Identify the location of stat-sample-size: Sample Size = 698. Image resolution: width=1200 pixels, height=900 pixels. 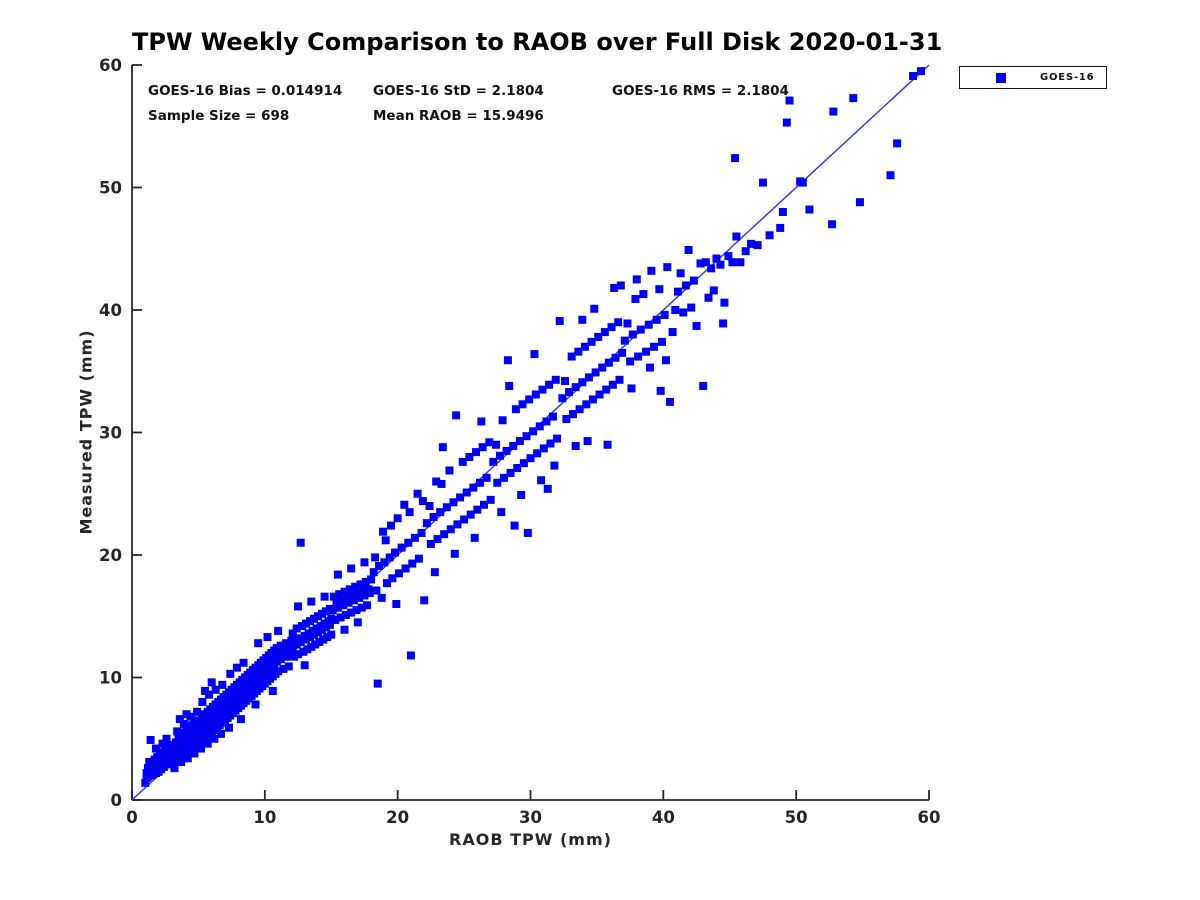
(219, 116).